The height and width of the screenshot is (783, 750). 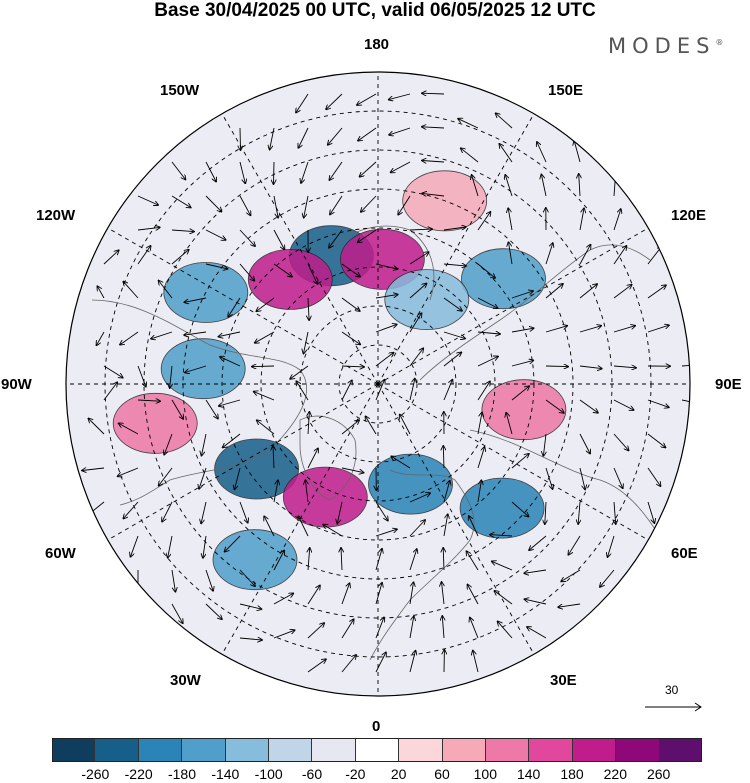 What do you see at coordinates (665, 46) in the screenshot?
I see `modes-logo: MODES®` at bounding box center [665, 46].